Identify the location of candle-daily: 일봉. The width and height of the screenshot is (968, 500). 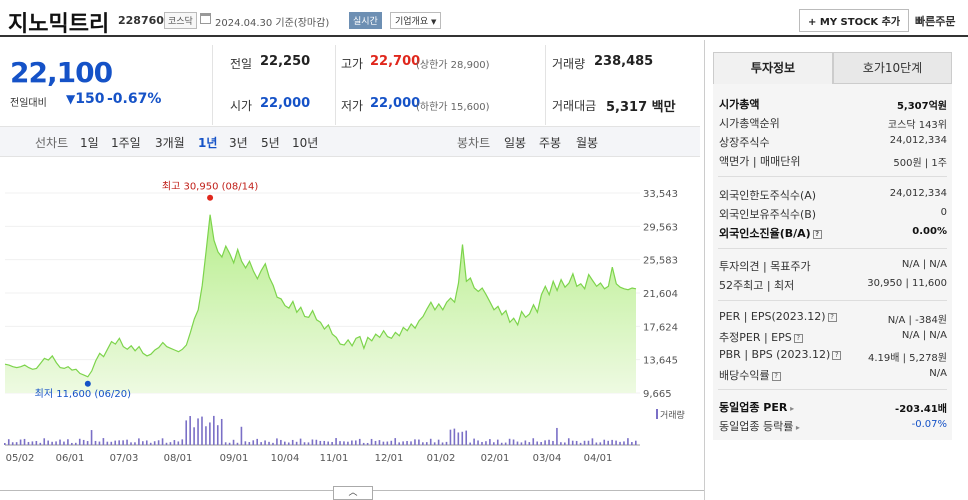
(515, 143).